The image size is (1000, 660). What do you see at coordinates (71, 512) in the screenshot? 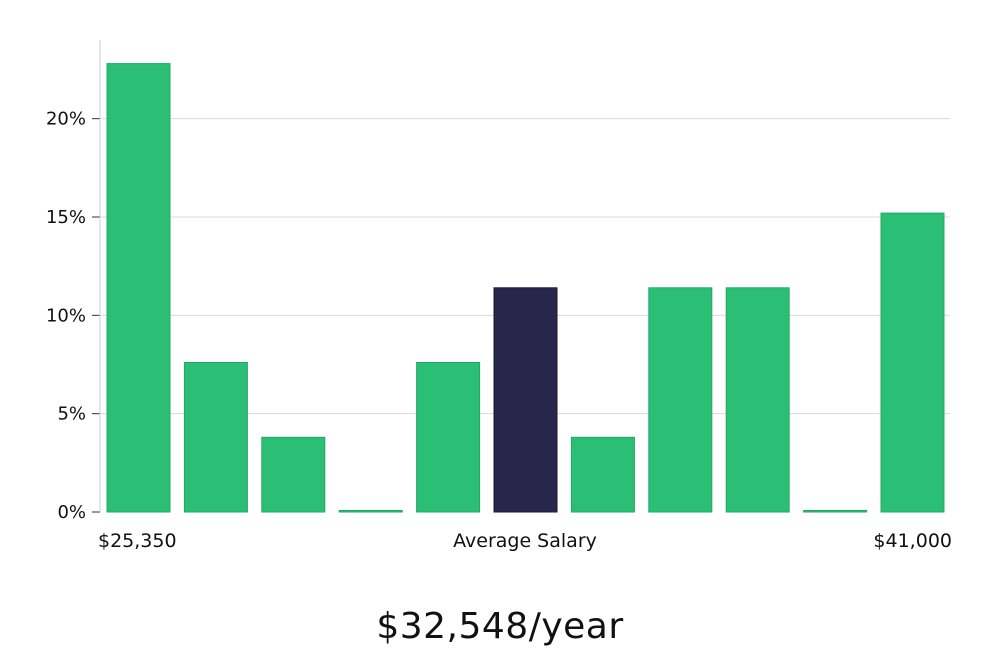
I see `y-tick-label-0: 0%` at bounding box center [71, 512].